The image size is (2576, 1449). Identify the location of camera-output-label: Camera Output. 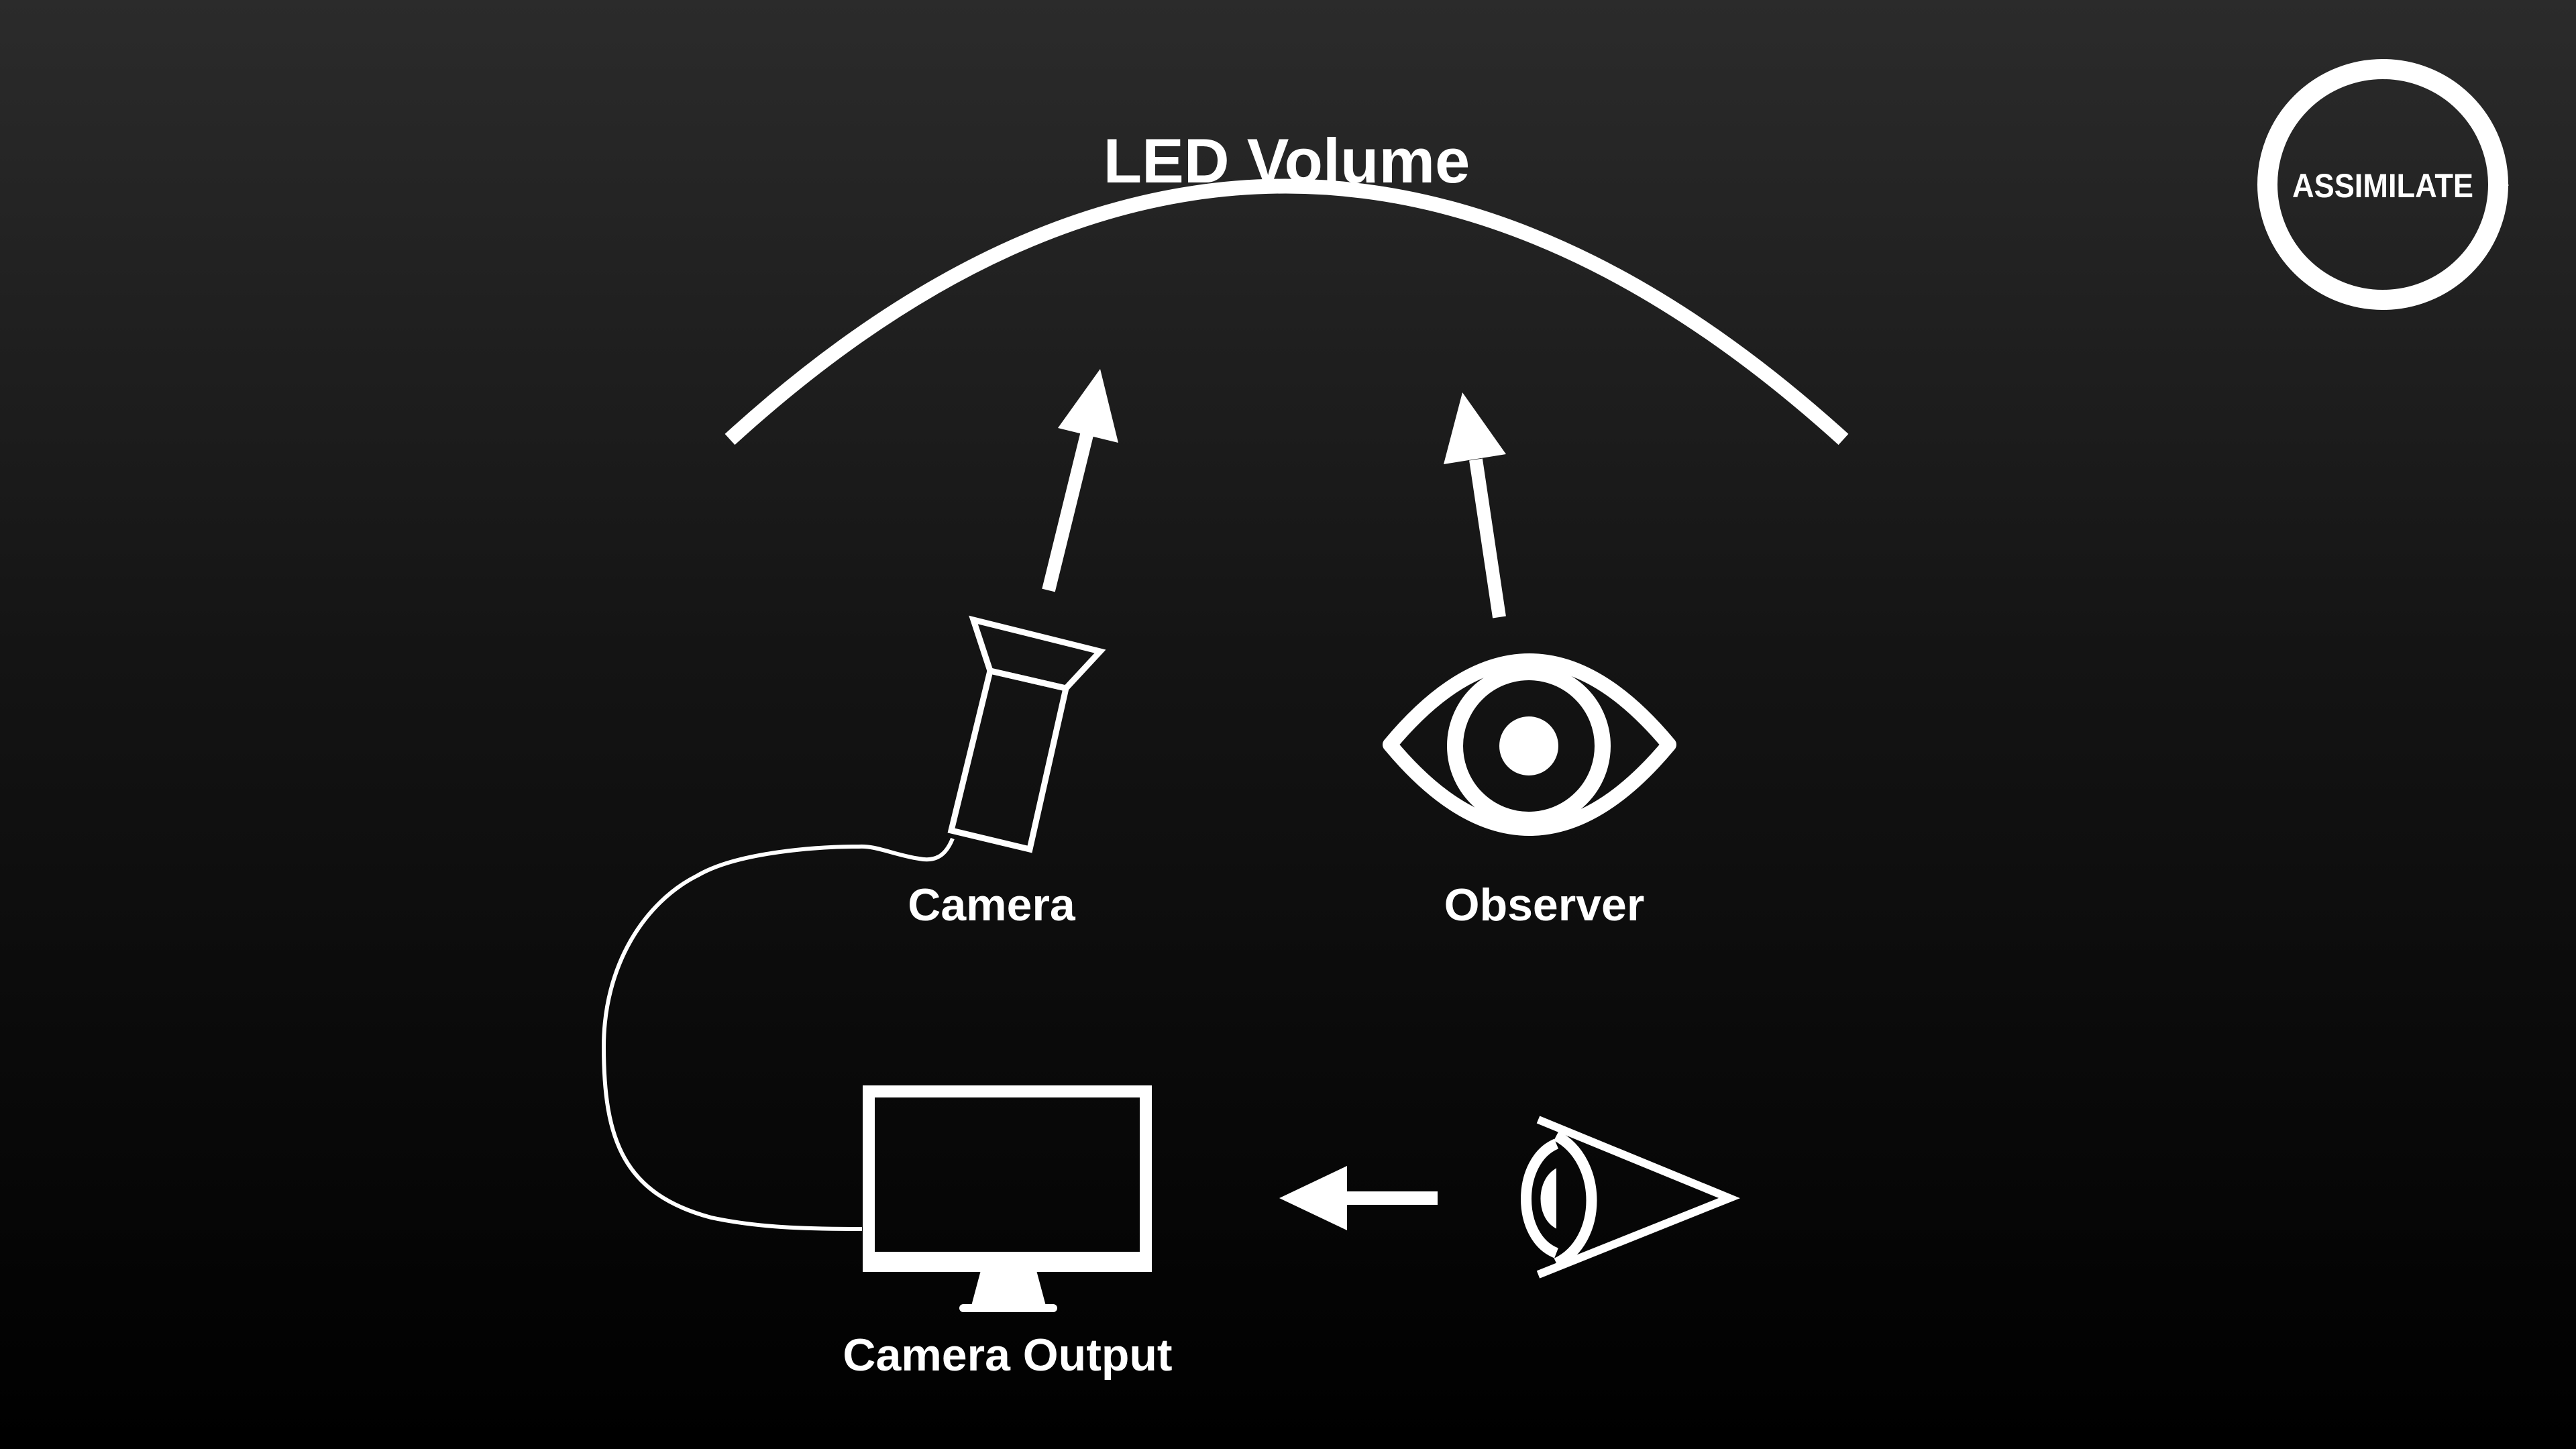
(1007, 1355).